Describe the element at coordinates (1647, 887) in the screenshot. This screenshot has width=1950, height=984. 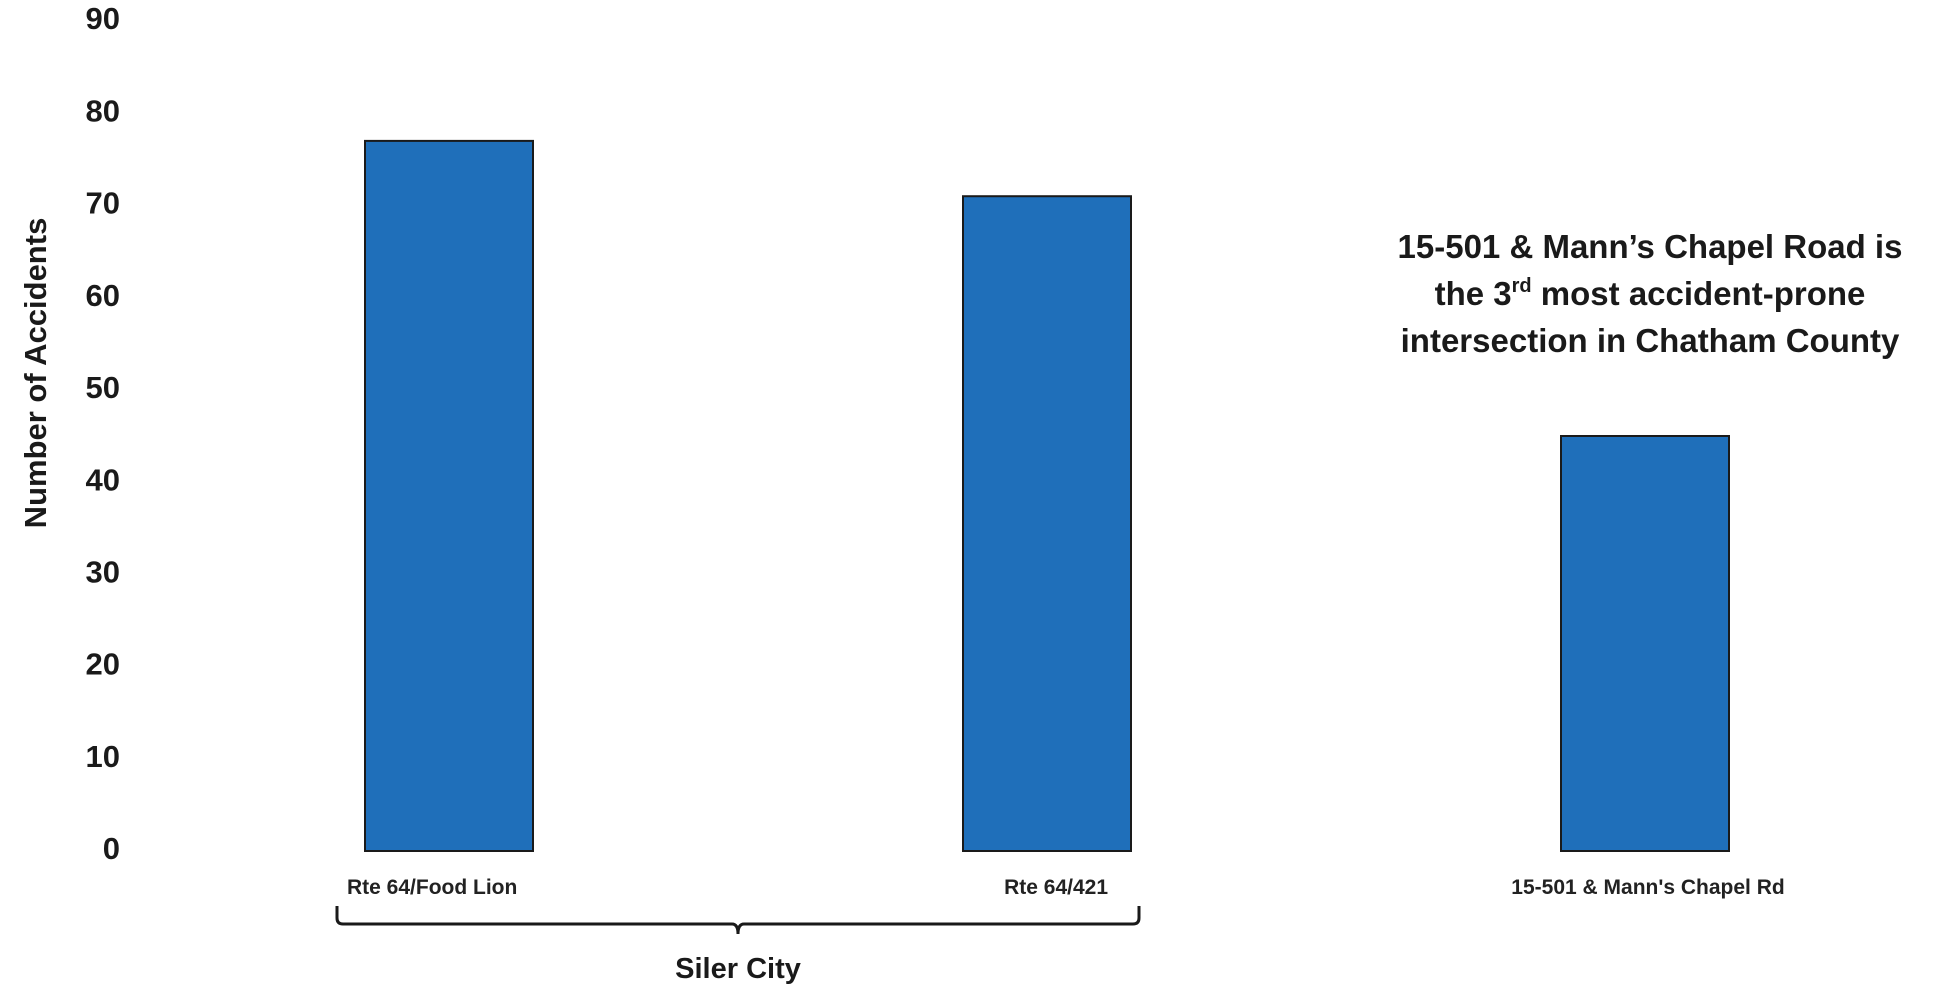
I see `x-category-label: 15-501 & Mann's Chapel Rd` at that location.